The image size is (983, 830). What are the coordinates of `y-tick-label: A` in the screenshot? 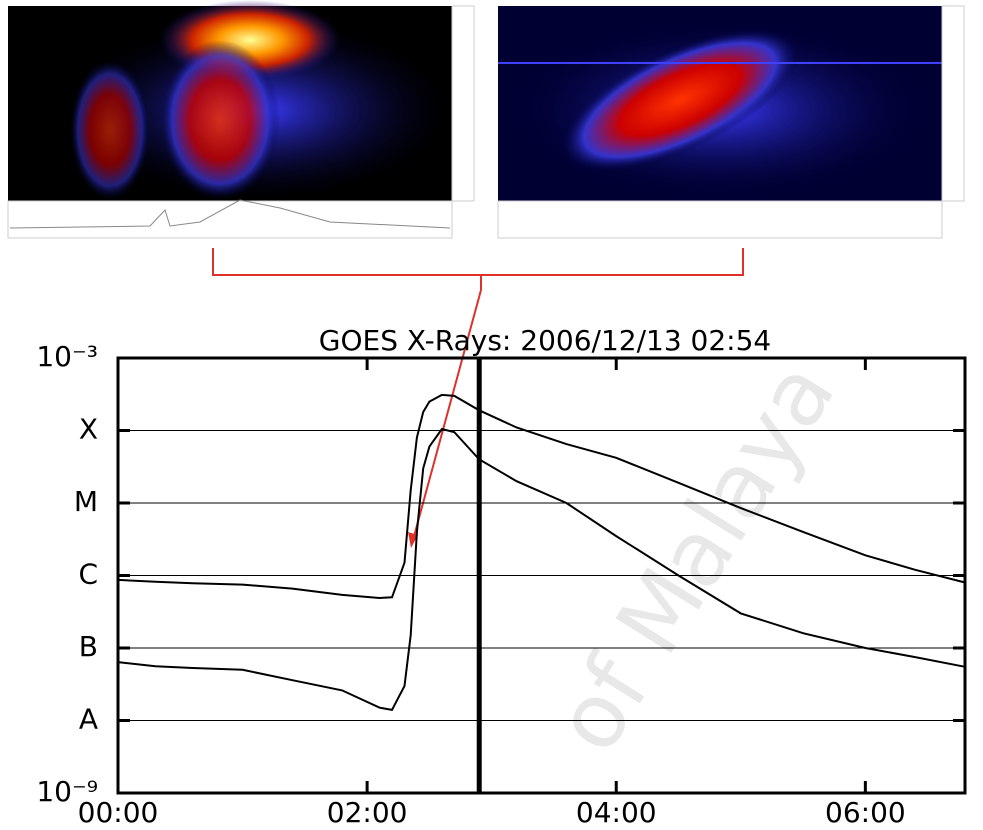 It's located at (88, 719).